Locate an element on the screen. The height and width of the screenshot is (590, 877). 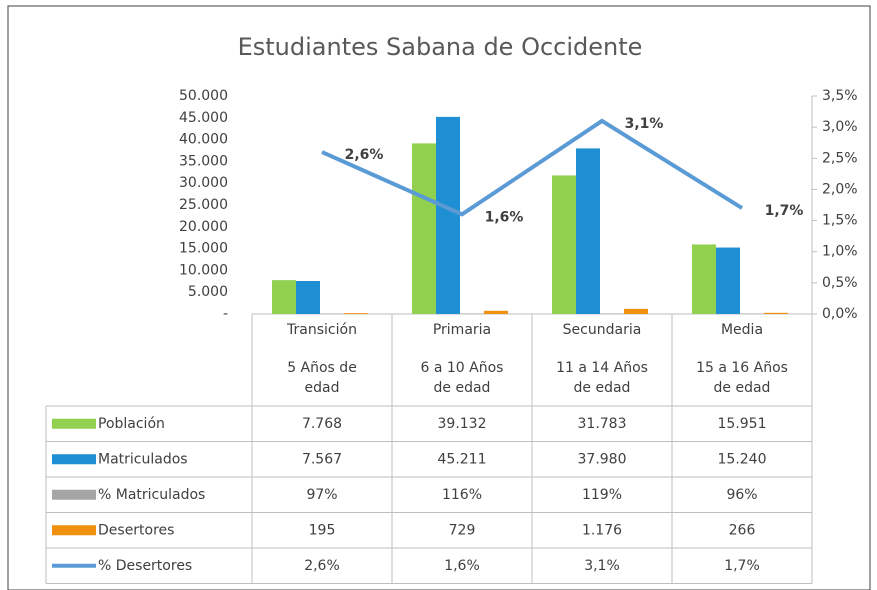
table-cell: 39.132 is located at coordinates (462, 424).